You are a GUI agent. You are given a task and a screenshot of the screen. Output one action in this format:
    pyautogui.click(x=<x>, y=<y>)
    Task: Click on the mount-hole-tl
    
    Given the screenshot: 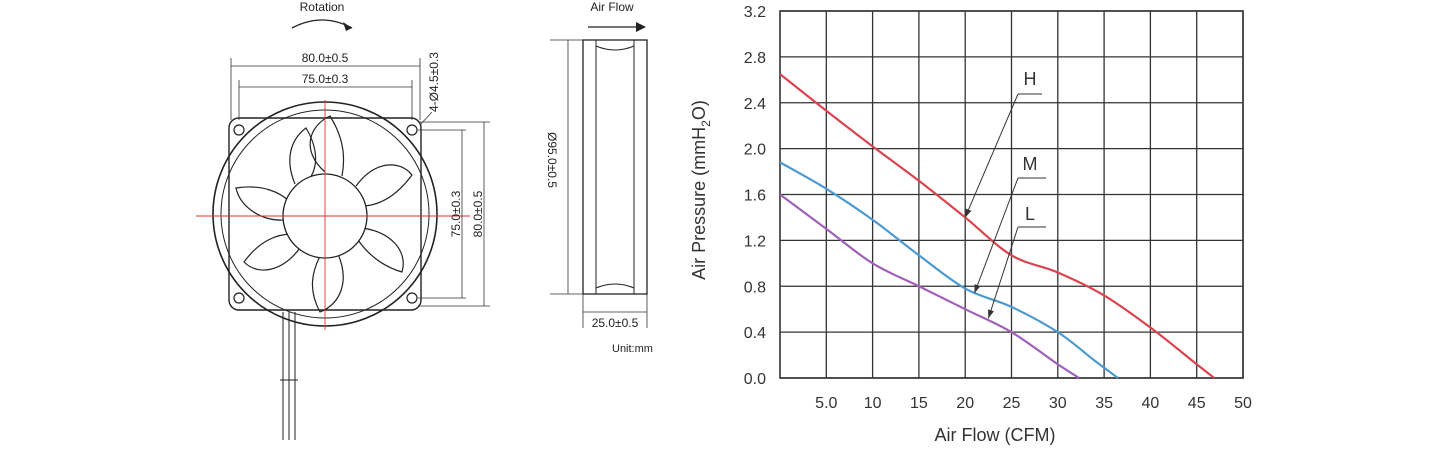 What is the action you would take?
    pyautogui.click(x=239, y=130)
    